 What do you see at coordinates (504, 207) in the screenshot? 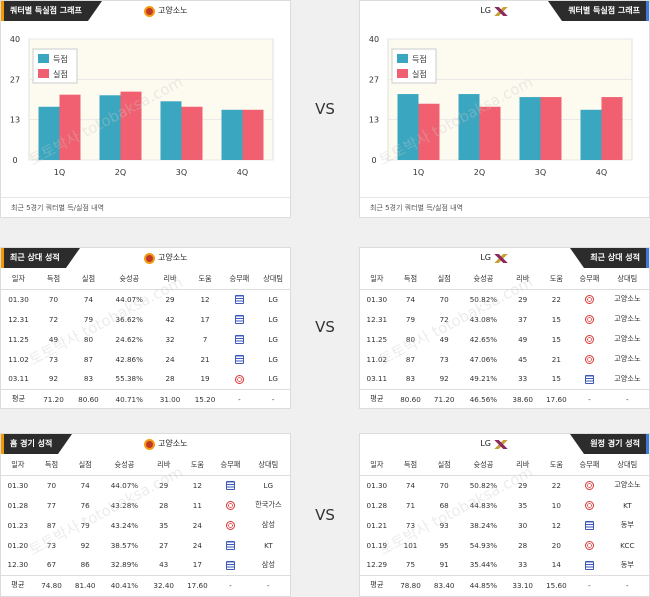
I see `chart-footnote: 최근 5경기 쿼터별 득/실점 내역` at bounding box center [504, 207].